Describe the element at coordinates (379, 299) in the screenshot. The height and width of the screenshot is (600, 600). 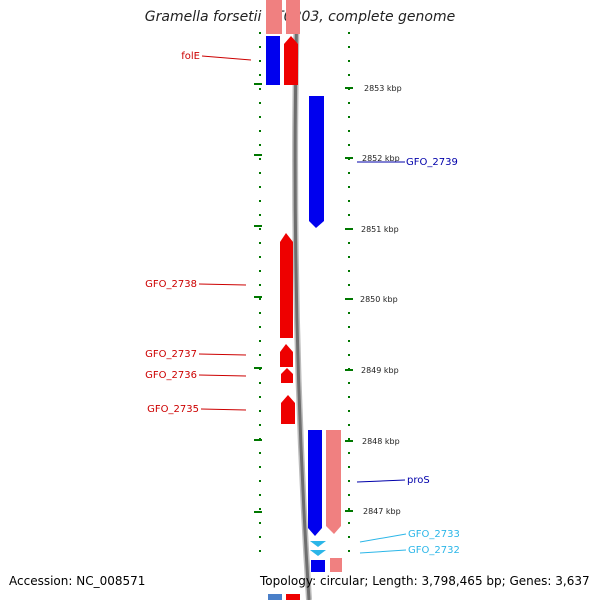
I see `kbp-label: 2850 kbp` at that location.